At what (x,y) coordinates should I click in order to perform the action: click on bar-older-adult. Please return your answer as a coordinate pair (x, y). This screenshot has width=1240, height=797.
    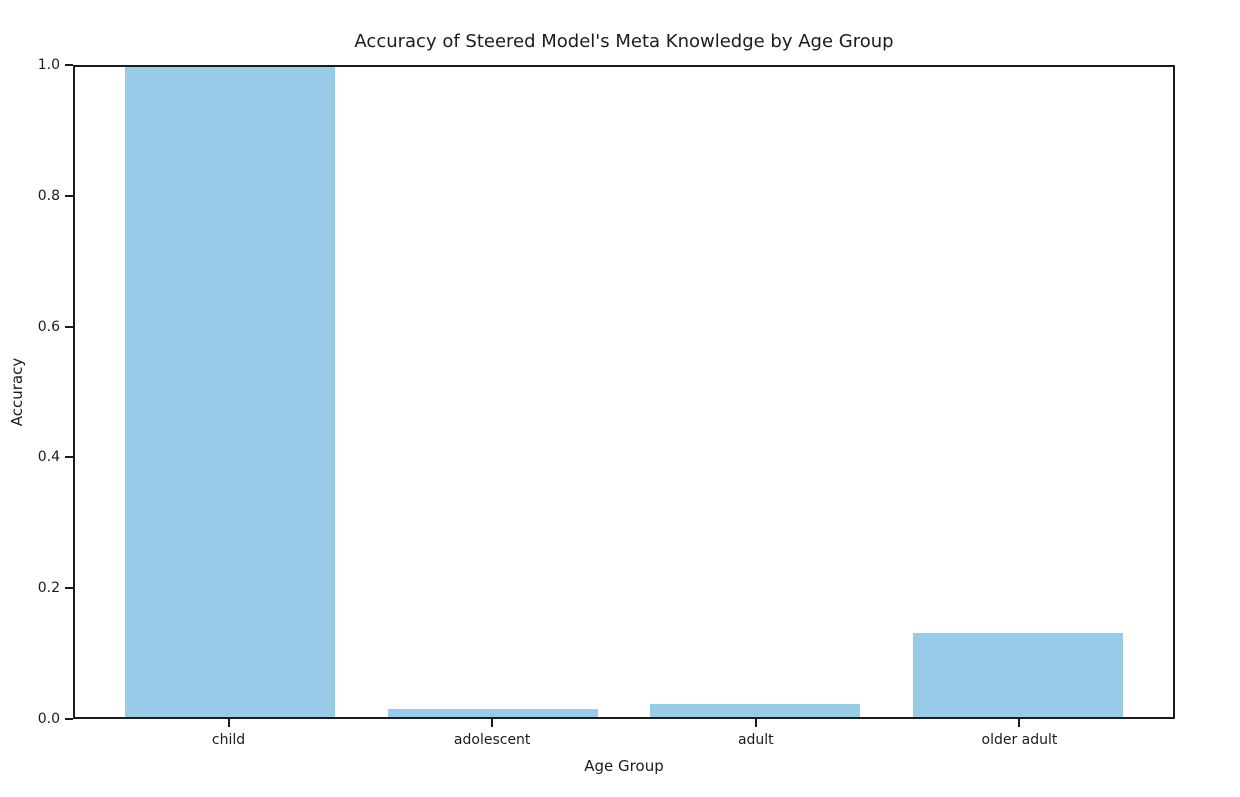
    Looking at the image, I should click on (1018, 674).